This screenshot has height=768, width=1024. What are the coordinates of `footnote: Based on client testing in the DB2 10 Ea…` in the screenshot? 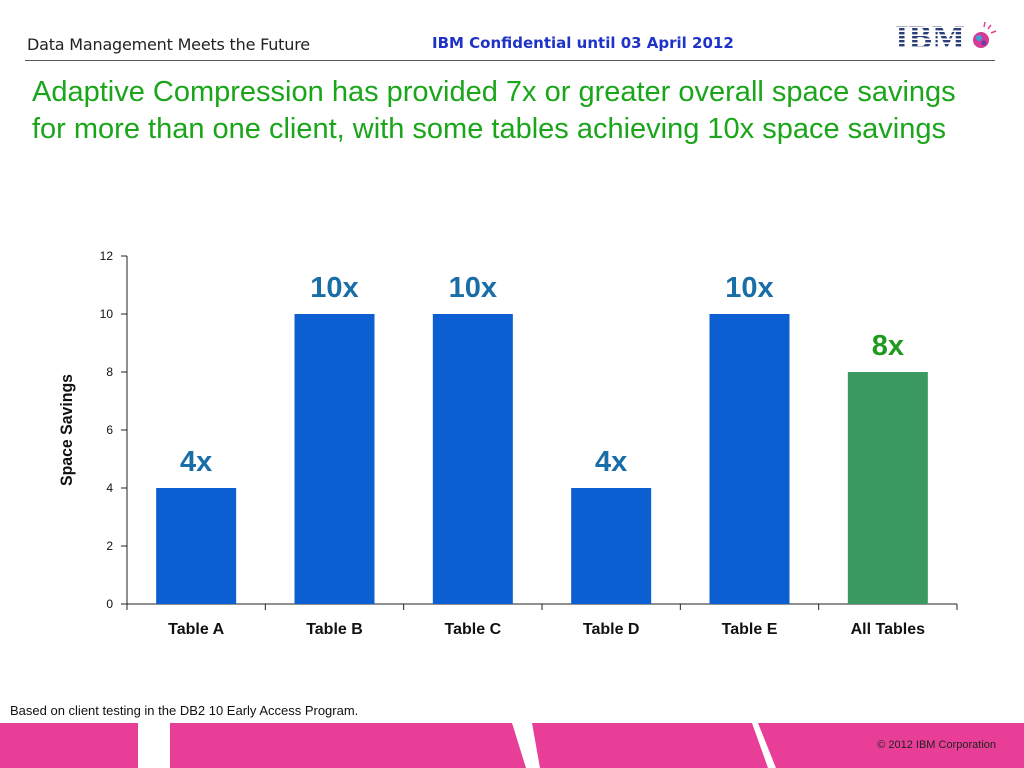 It's located at (184, 710).